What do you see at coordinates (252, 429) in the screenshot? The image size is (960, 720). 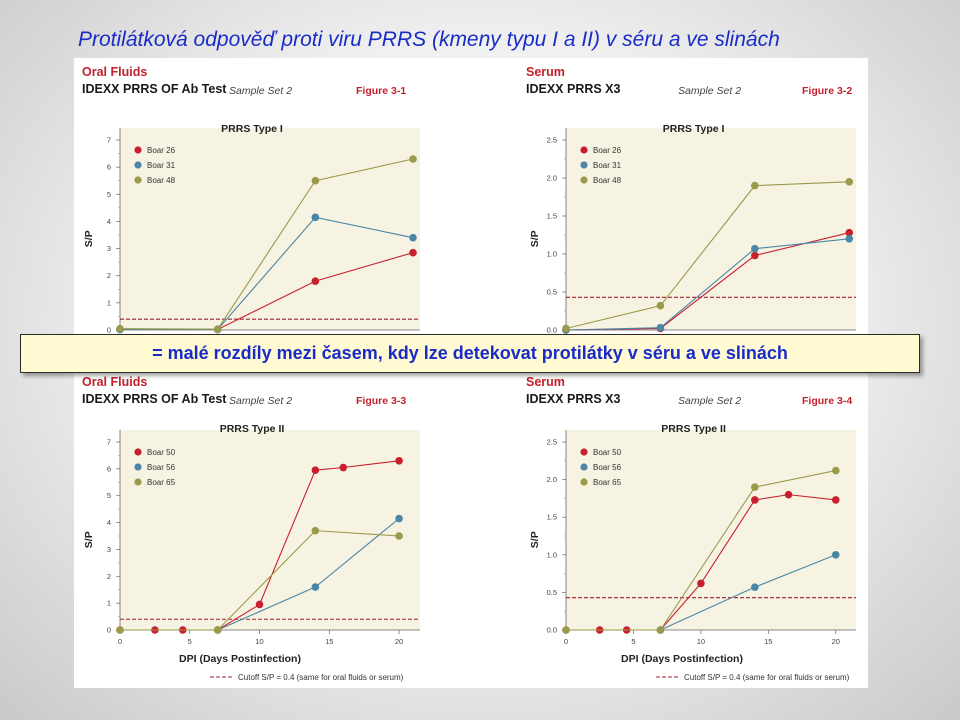 I see `chart-title: PRRS Type II` at bounding box center [252, 429].